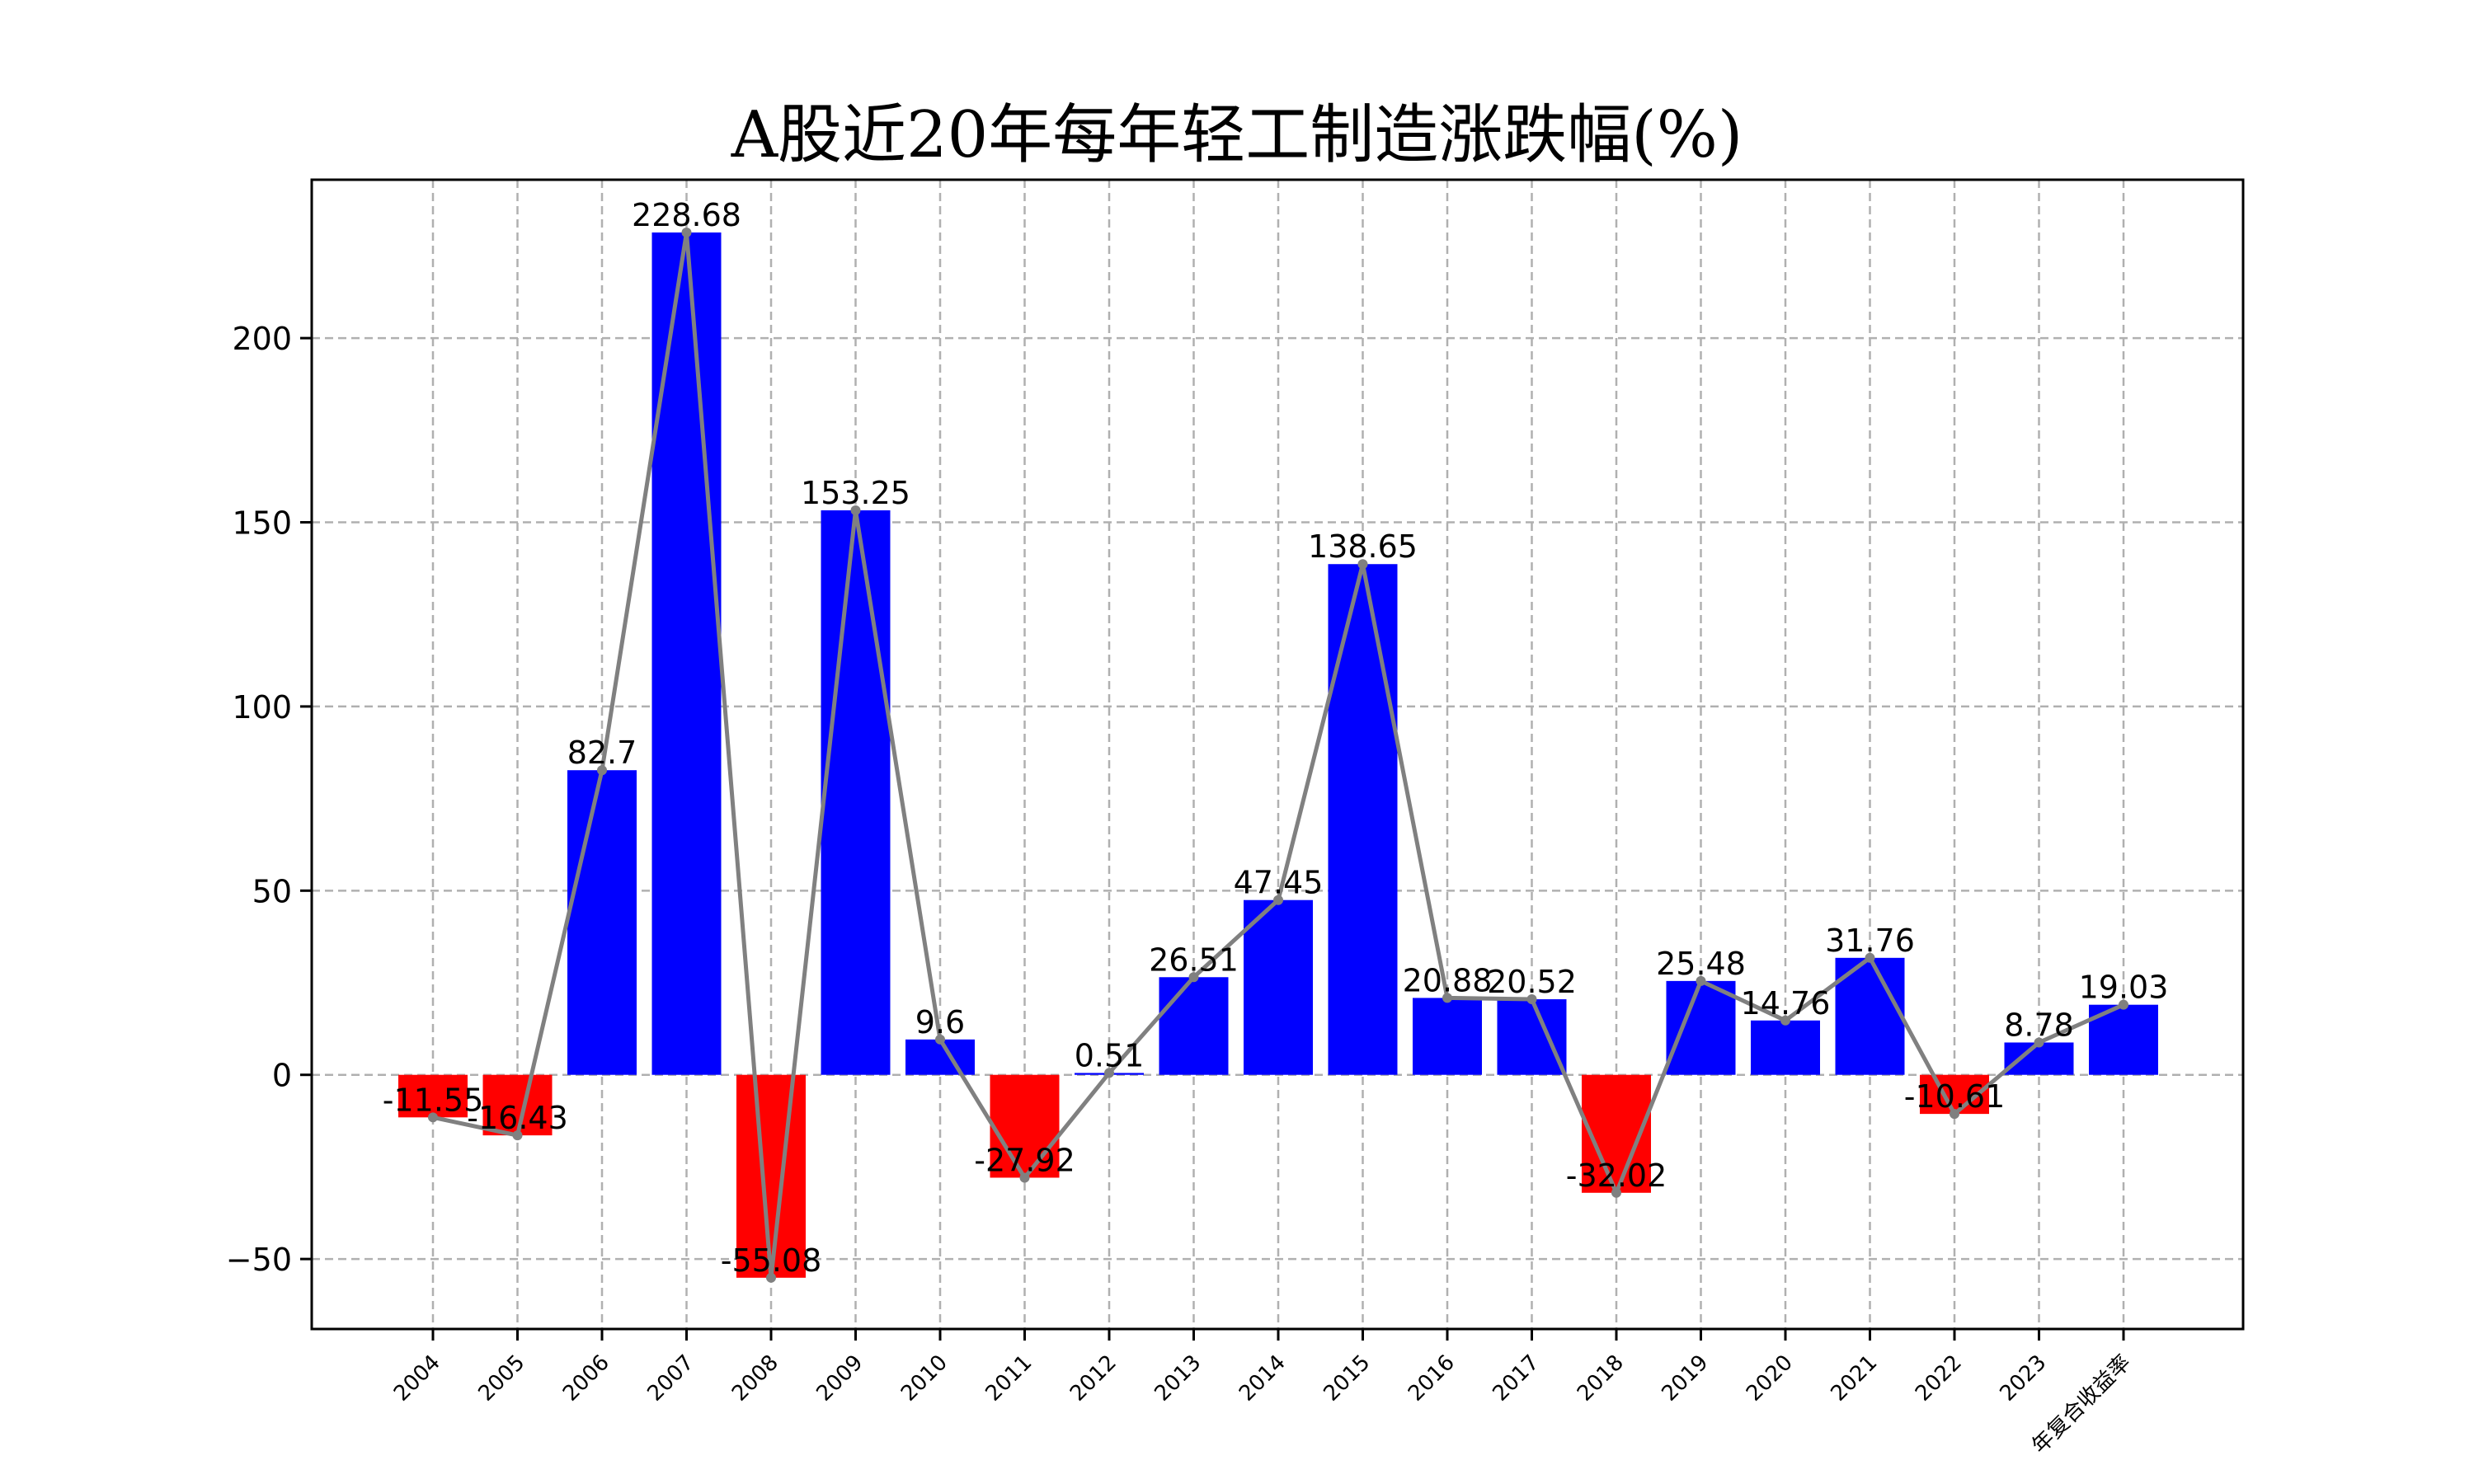 The image size is (2474, 1484). Describe the element at coordinates (1870, 941) in the screenshot. I see `data-label: 31.76` at that location.